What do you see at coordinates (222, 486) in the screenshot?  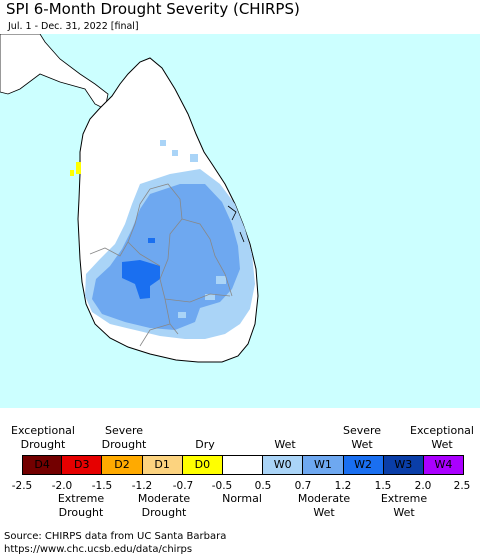 I see `legend-tick: -0.5` at bounding box center [222, 486].